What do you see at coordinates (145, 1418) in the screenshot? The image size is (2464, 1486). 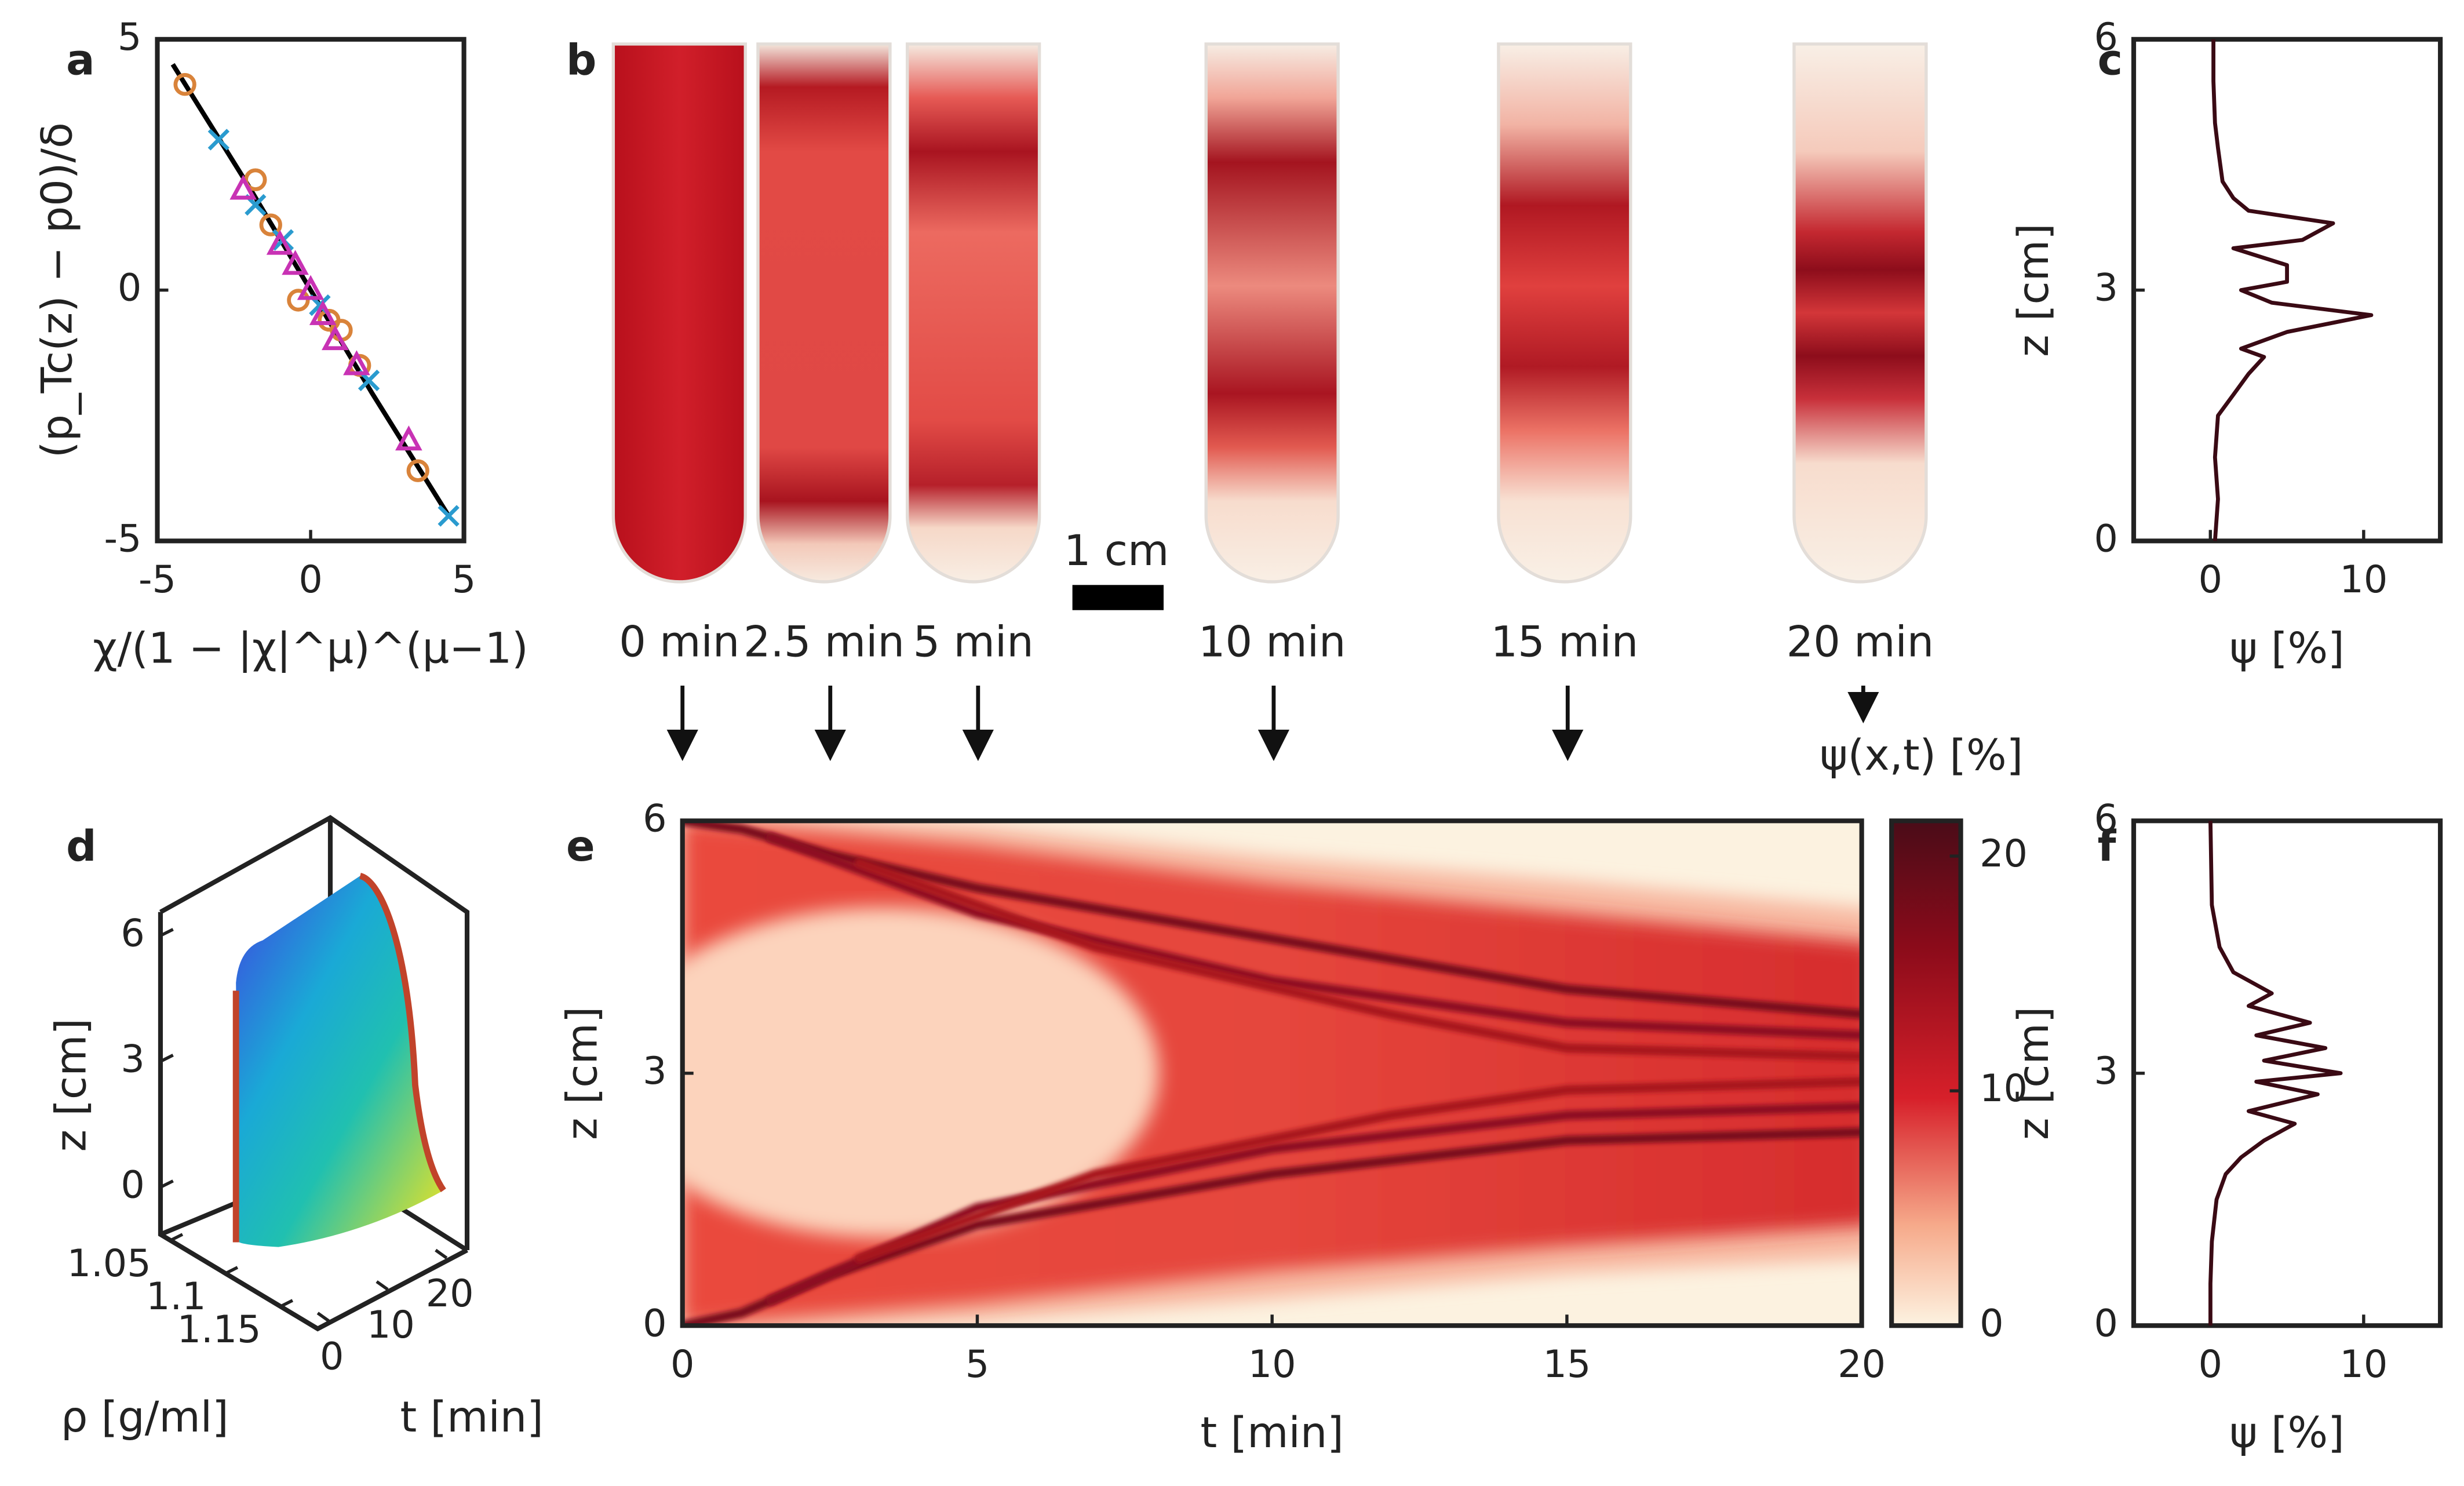 I see `rho-axis-label: ρ [g/ml]` at bounding box center [145, 1418].